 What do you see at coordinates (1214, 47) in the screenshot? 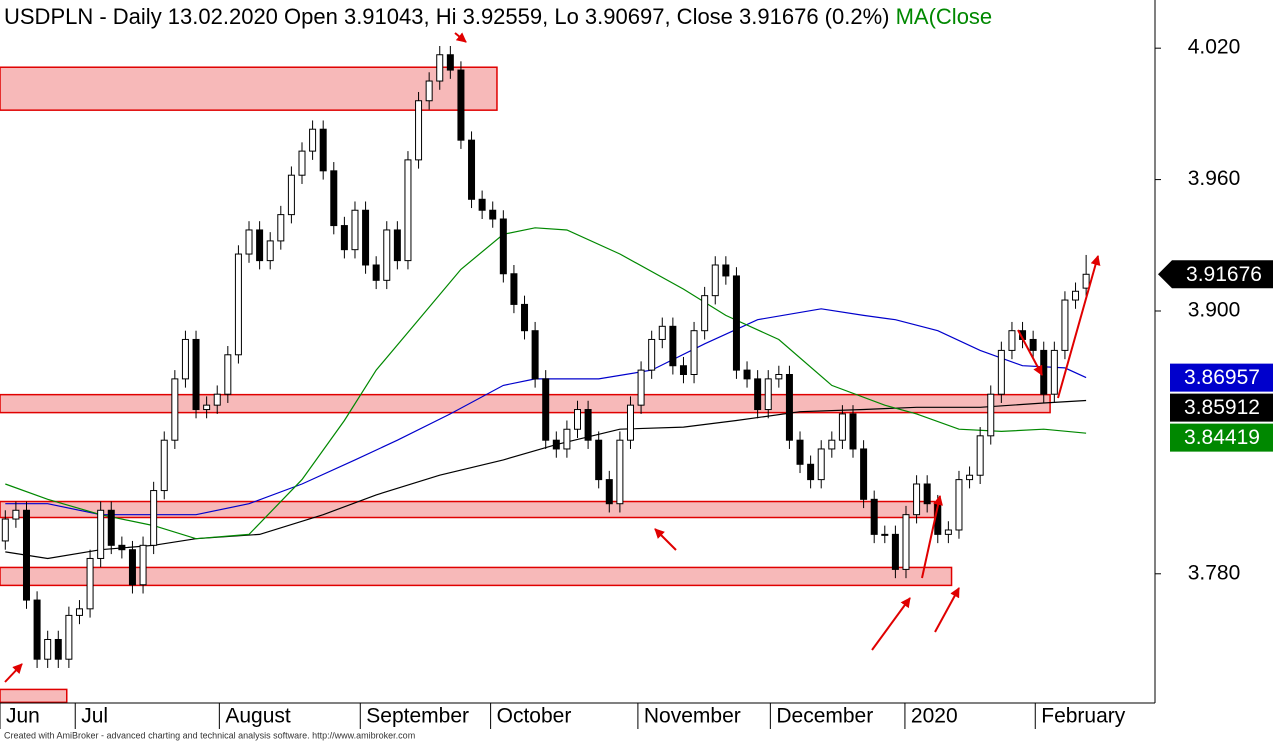
I see `y-tick-label: 4.020` at bounding box center [1214, 47].